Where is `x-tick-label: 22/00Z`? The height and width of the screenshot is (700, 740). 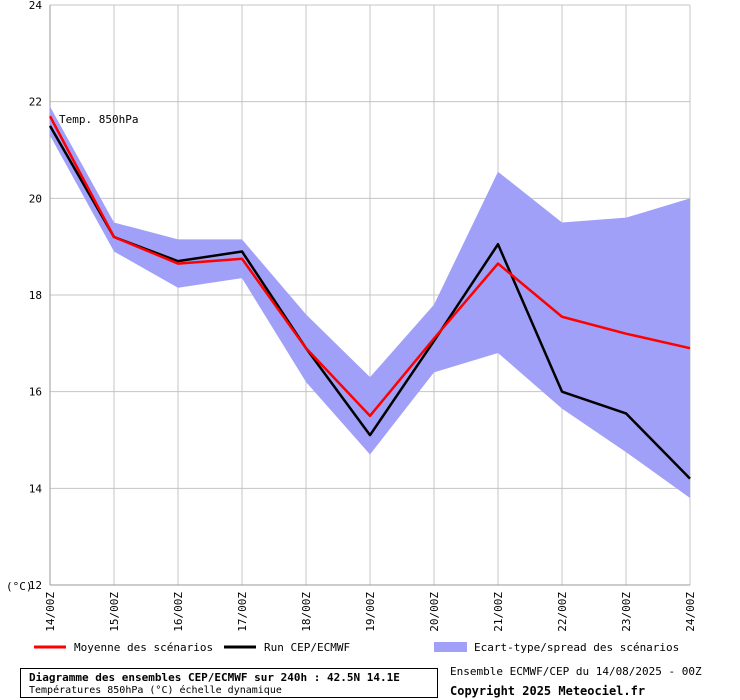 x-tick-label: 22/00Z is located at coordinates (562, 612).